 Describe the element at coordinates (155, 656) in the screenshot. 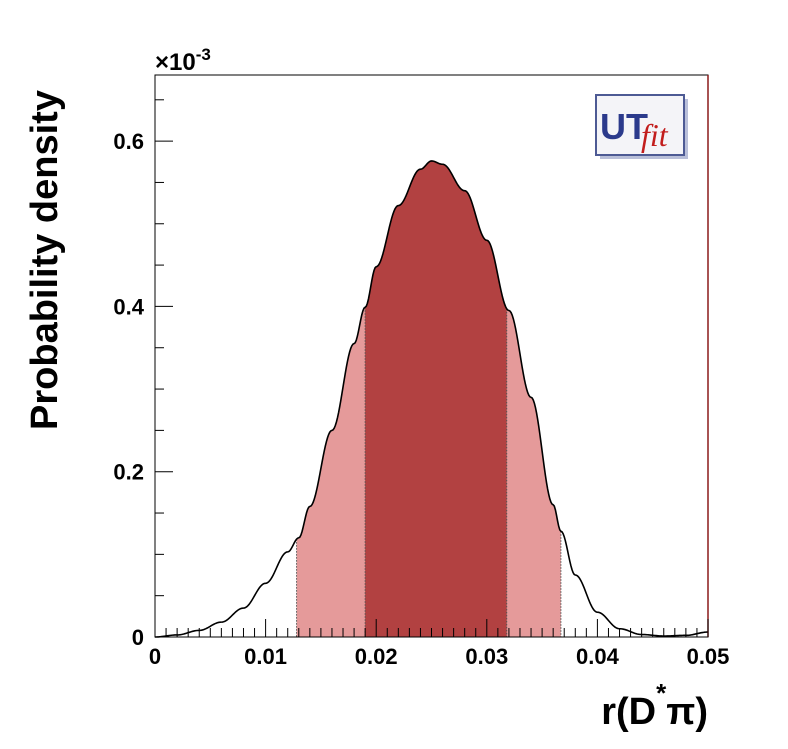

I see `x-tick-label: 0` at that location.